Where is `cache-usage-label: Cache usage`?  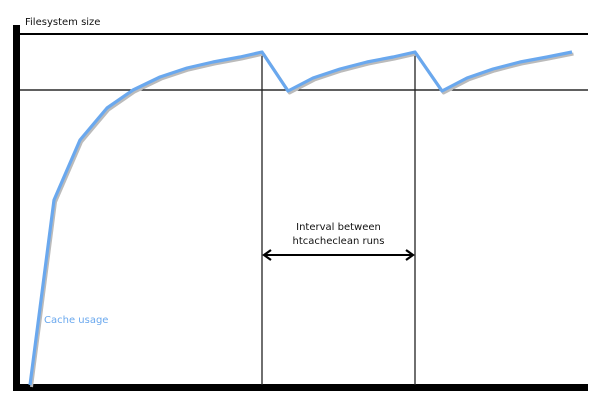 cache-usage-label: Cache usage is located at coordinates (76, 320).